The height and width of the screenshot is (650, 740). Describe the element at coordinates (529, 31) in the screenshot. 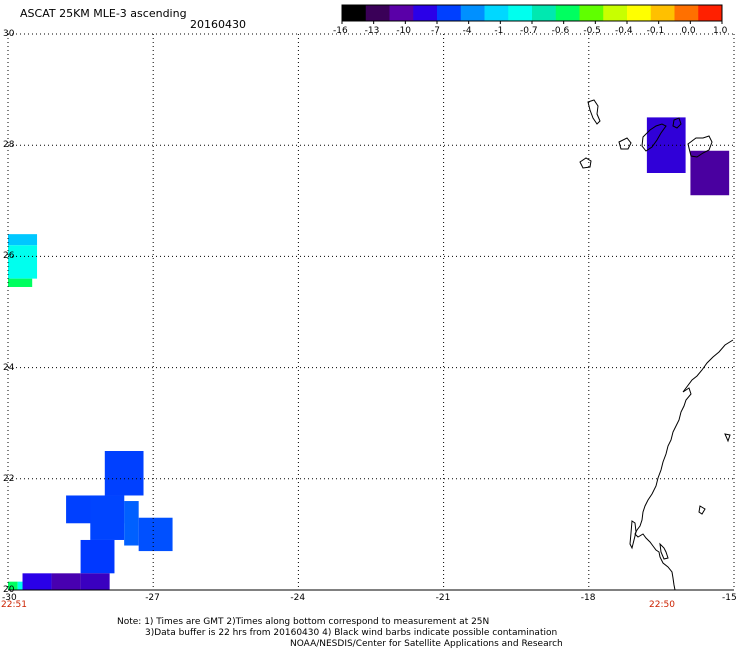

I see `colorbar-label: -0.7` at that location.